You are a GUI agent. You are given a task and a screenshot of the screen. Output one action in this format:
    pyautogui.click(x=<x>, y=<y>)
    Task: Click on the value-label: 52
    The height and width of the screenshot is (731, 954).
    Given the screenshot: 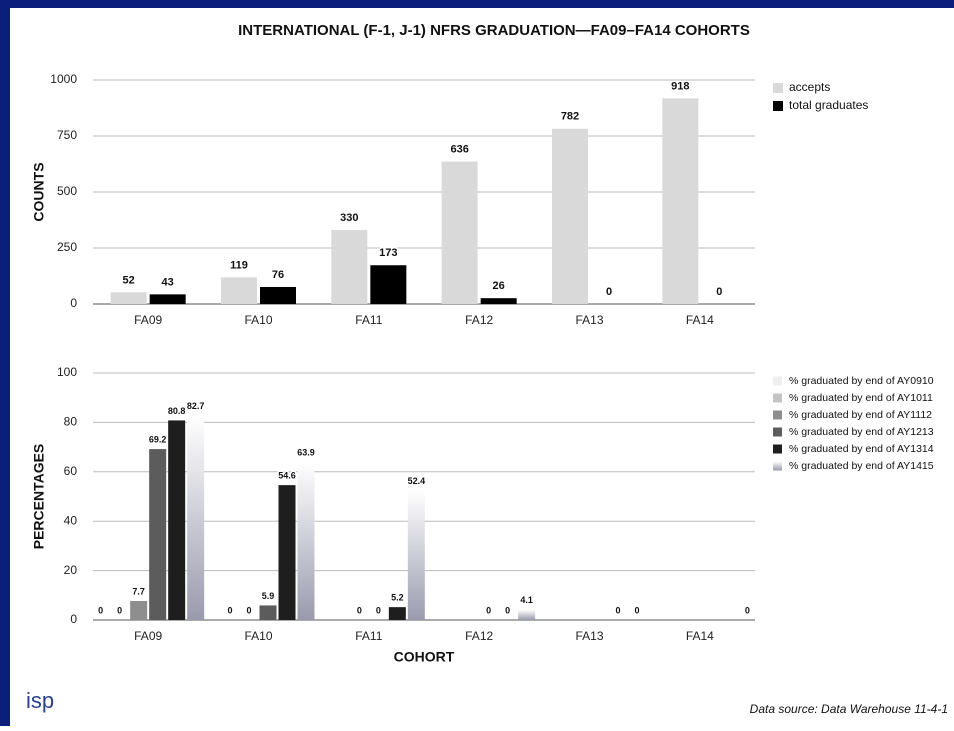 What is the action you would take?
    pyautogui.click(x=129, y=280)
    